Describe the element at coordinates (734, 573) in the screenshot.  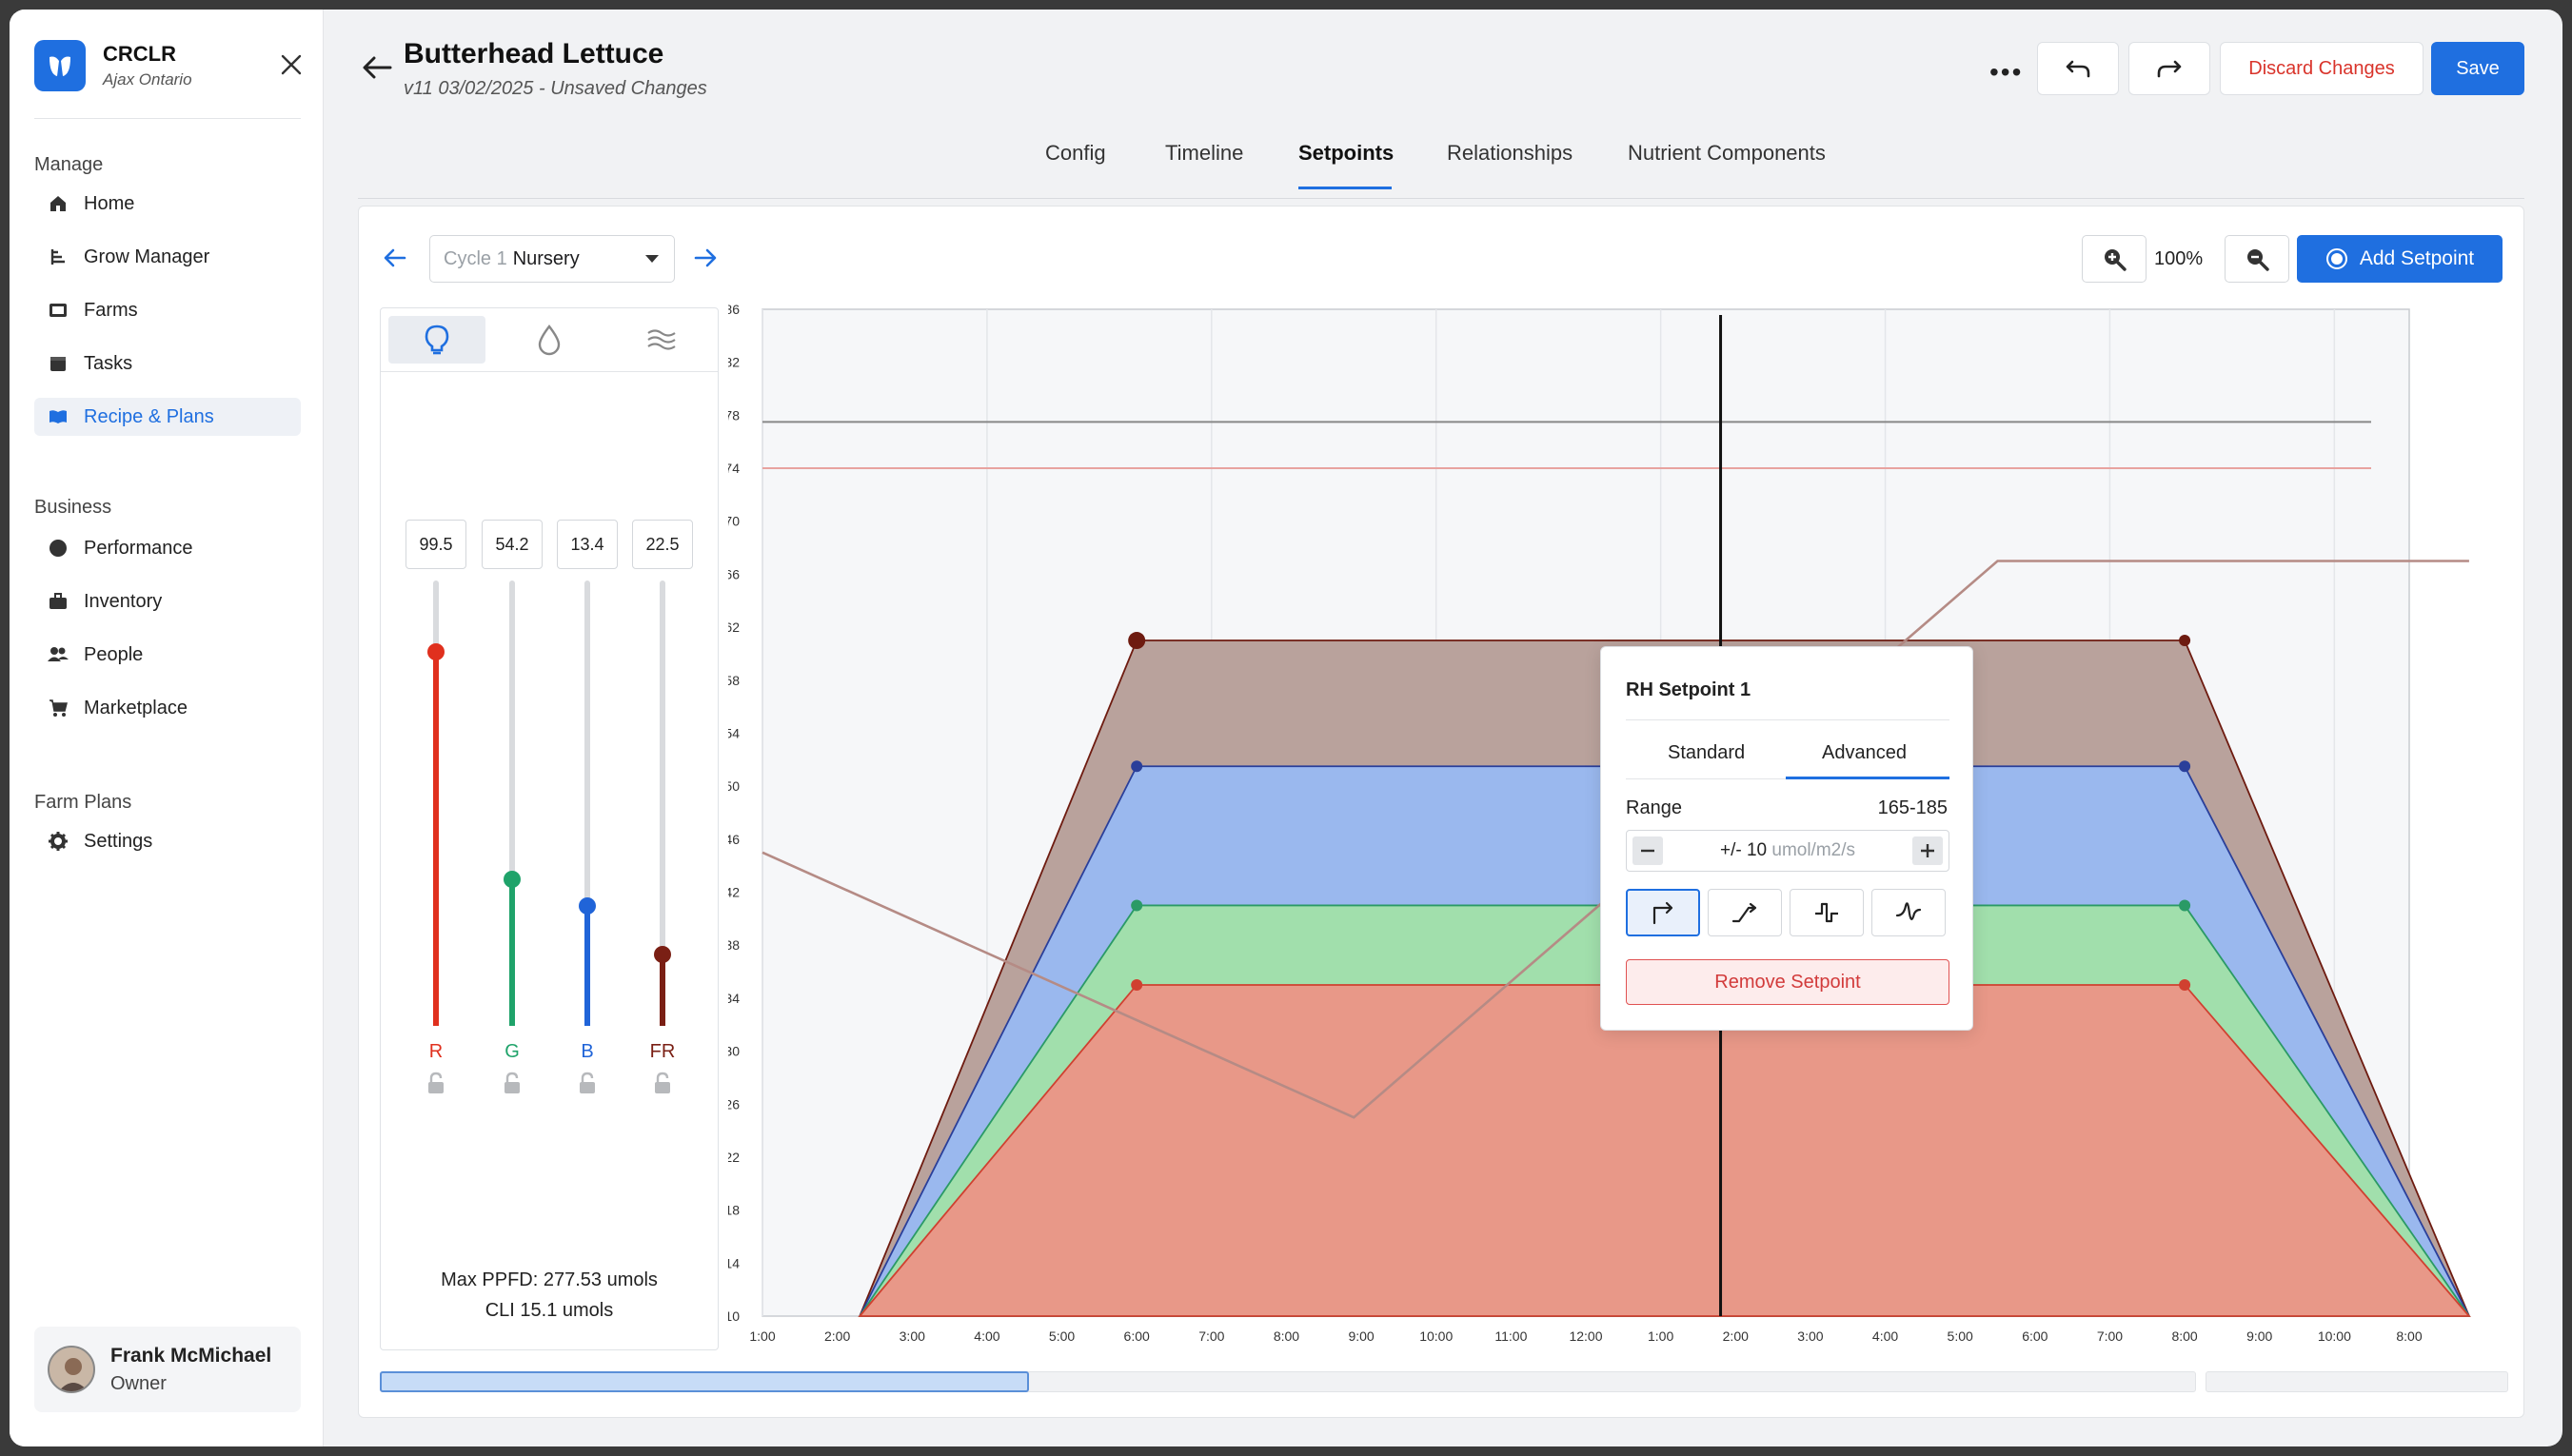
I see `y-tick-label: 66` at that location.